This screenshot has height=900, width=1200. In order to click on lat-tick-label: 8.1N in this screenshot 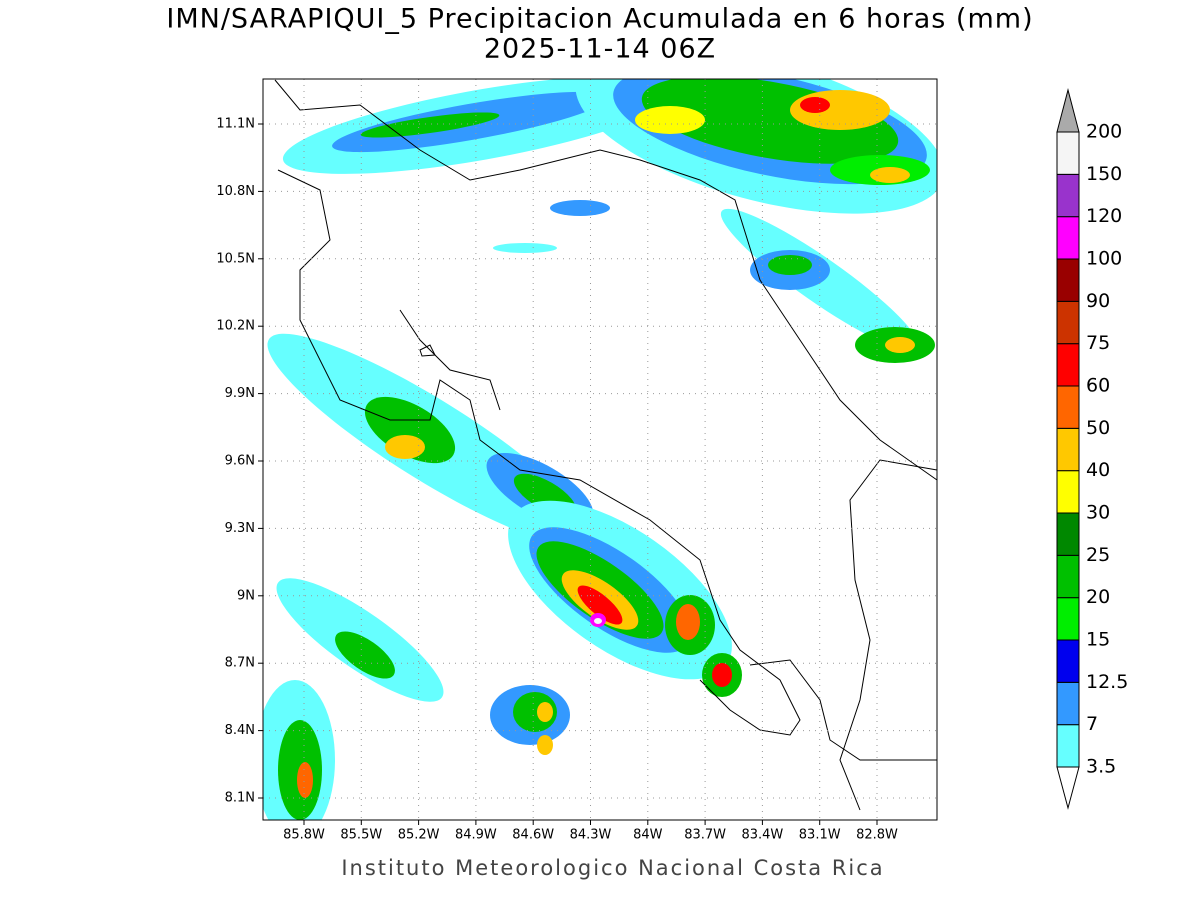, I will do `click(240, 798)`.